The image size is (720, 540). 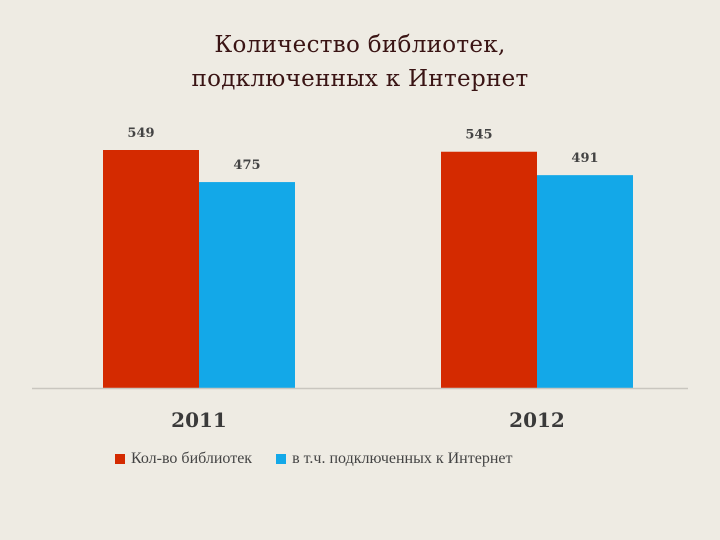 I want to click on bar-internet-2011, so click(x=247, y=285).